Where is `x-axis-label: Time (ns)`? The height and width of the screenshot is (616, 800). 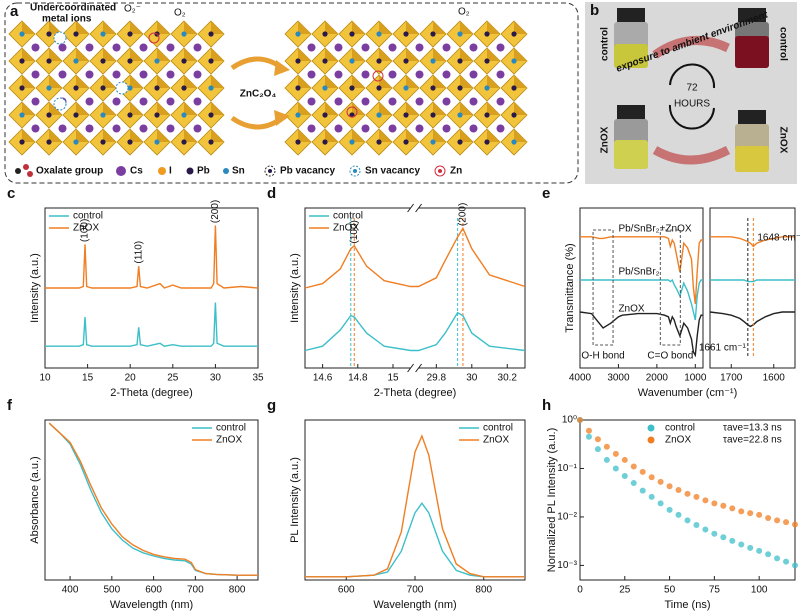 x-axis-label: Time (ns) is located at coordinates (687, 605).